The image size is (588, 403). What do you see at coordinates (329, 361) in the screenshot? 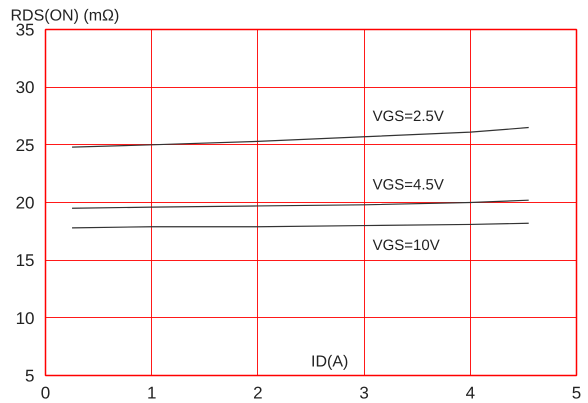
I see `x-axis-title: ID(A)` at bounding box center [329, 361].